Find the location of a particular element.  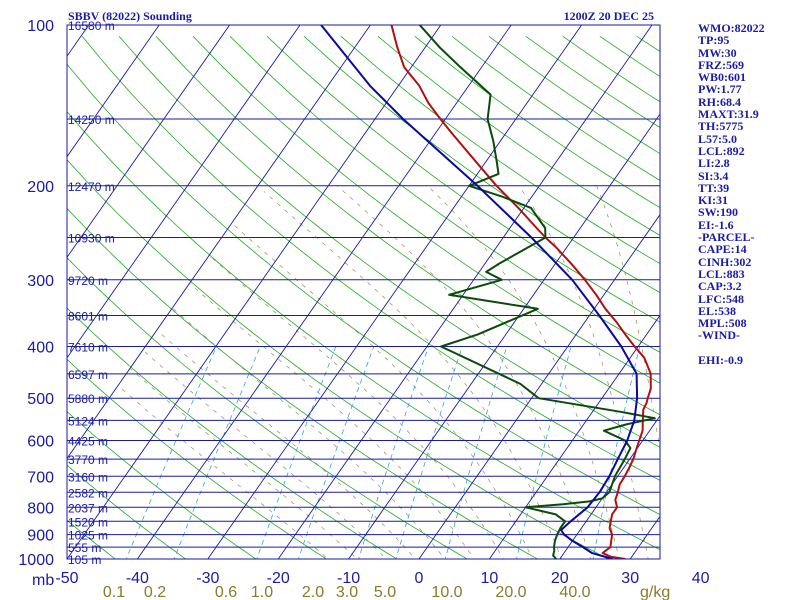

height-level-label: 12470 m is located at coordinates (91, 187).